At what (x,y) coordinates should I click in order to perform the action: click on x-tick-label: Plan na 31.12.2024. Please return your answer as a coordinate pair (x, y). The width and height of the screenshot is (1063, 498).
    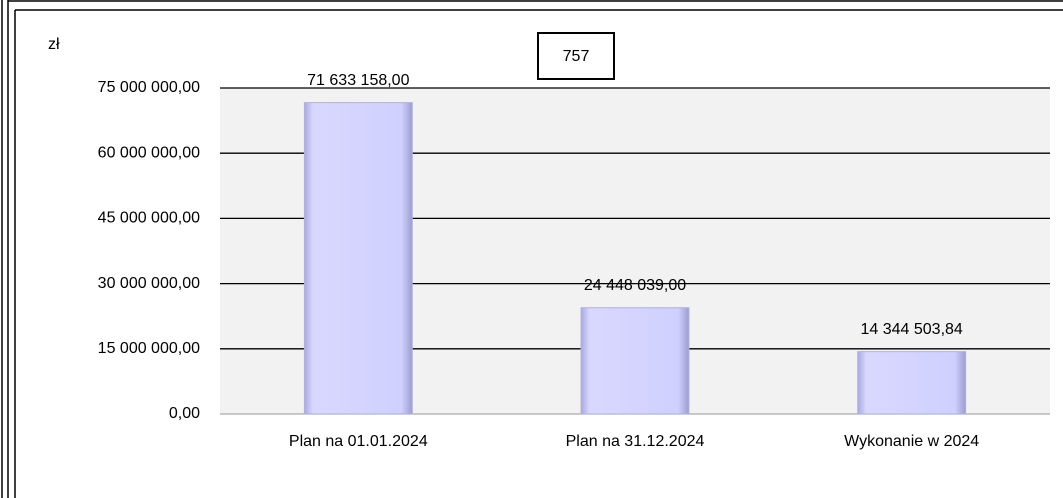
    Looking at the image, I should click on (635, 441).